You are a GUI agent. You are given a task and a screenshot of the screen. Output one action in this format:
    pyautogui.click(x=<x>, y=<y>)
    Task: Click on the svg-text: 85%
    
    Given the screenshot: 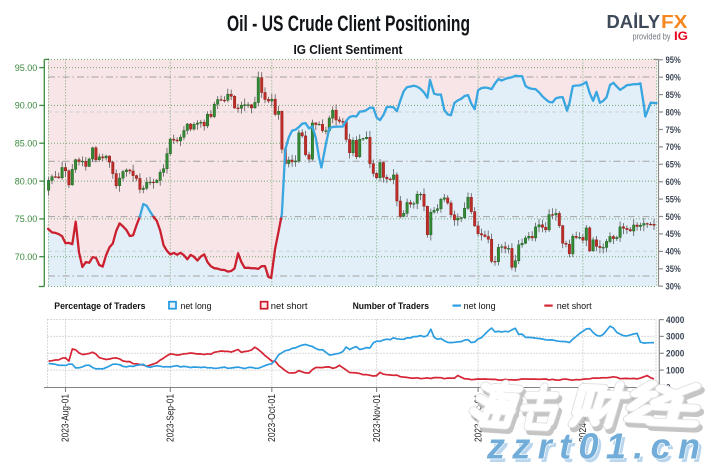 What is the action you would take?
    pyautogui.click(x=674, y=95)
    